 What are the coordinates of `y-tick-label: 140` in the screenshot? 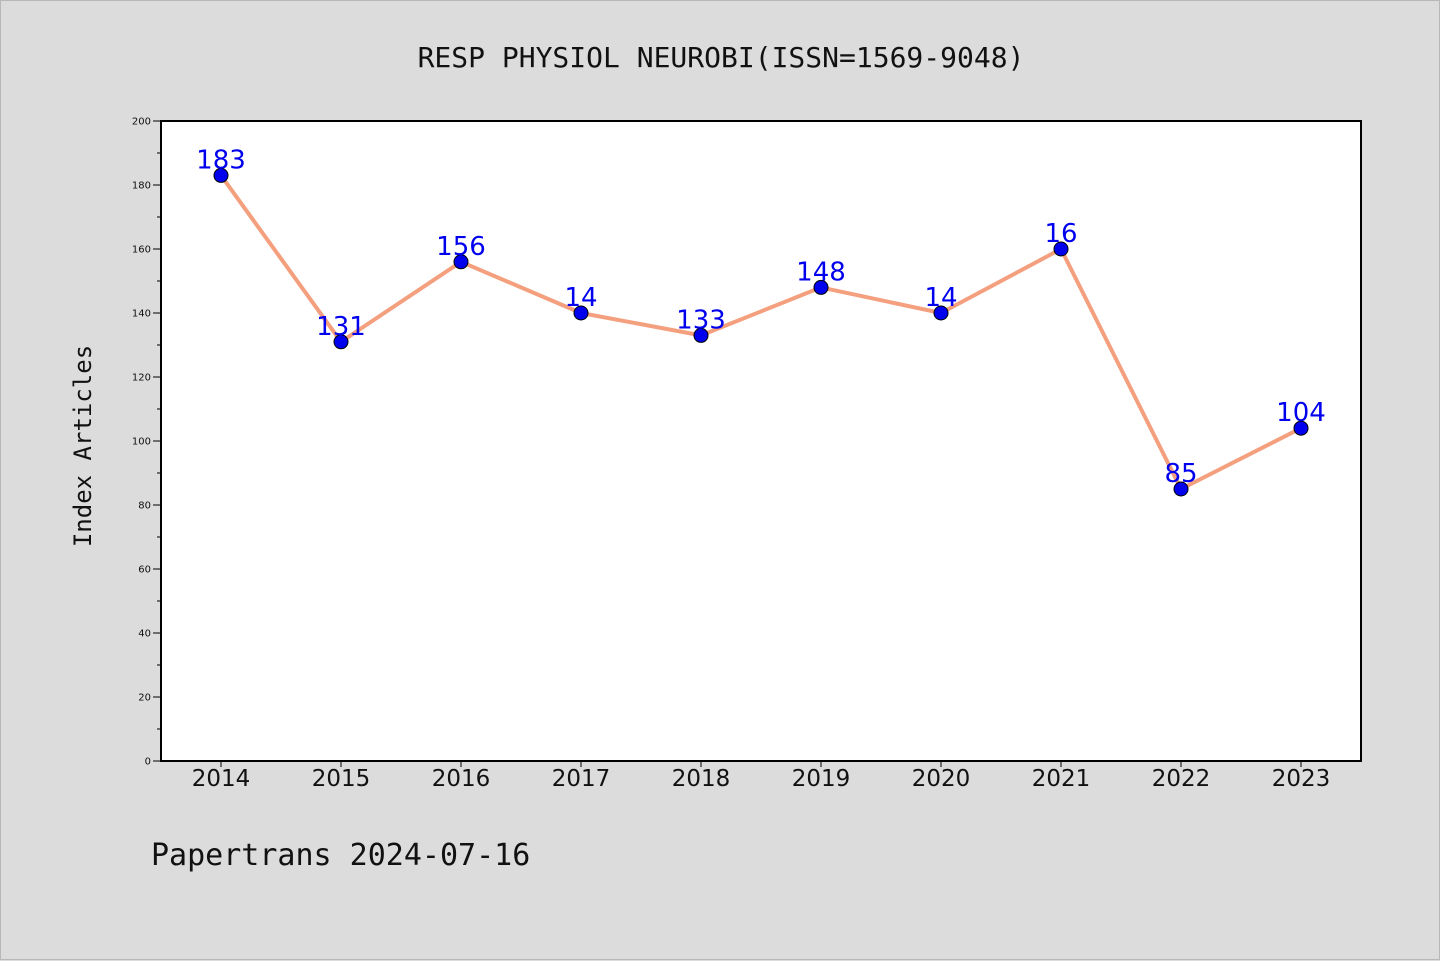 It's located at (141, 314).